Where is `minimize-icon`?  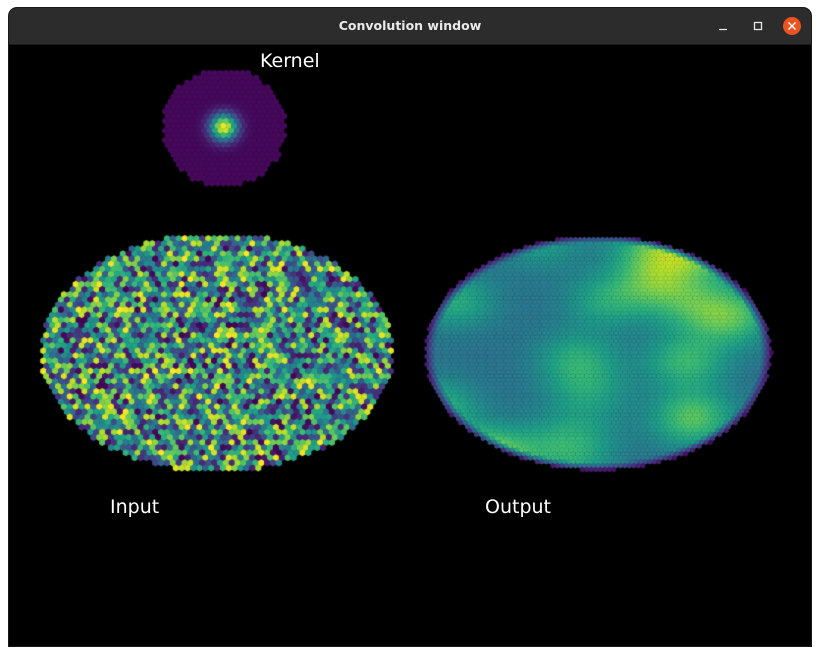
minimize-icon is located at coordinates (723, 29).